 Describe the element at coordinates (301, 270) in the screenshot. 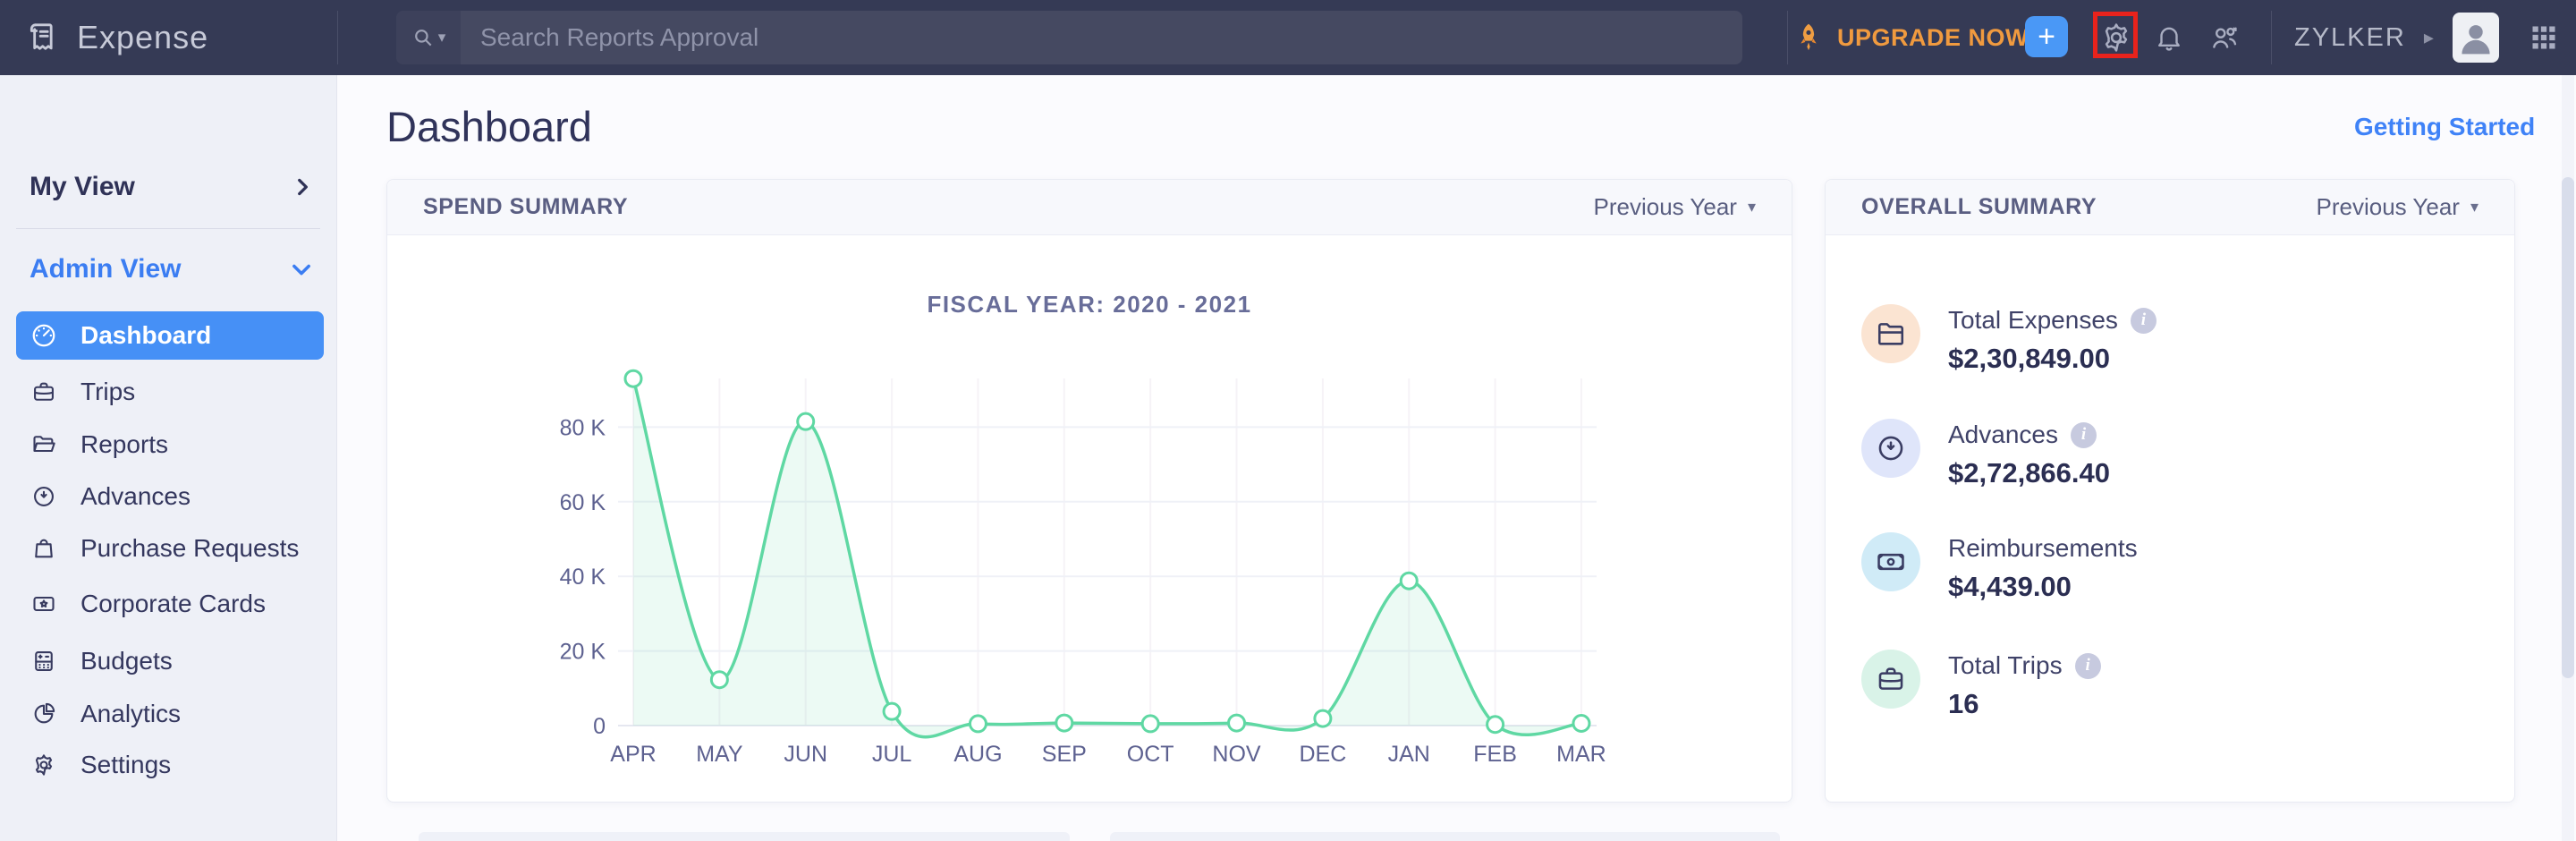

I see `chevron-down-icon` at that location.